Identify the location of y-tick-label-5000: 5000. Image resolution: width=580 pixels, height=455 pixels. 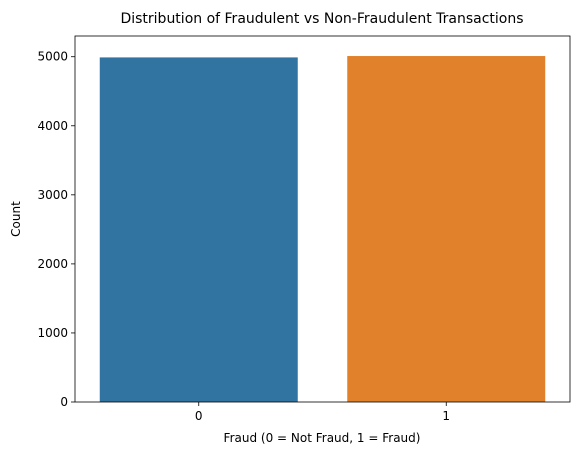
(52, 57).